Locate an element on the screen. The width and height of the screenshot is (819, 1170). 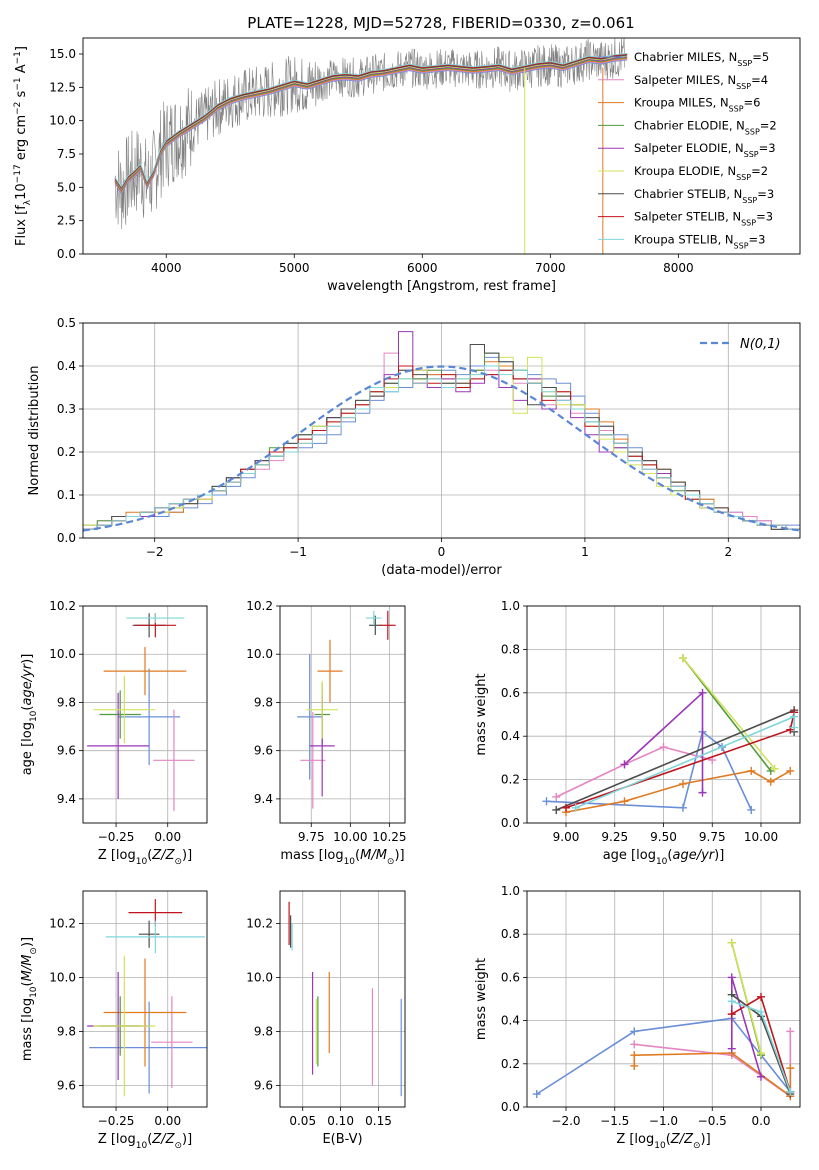
legend-label: Kroupa ELODIE, NSSP=2 is located at coordinates (701, 173).